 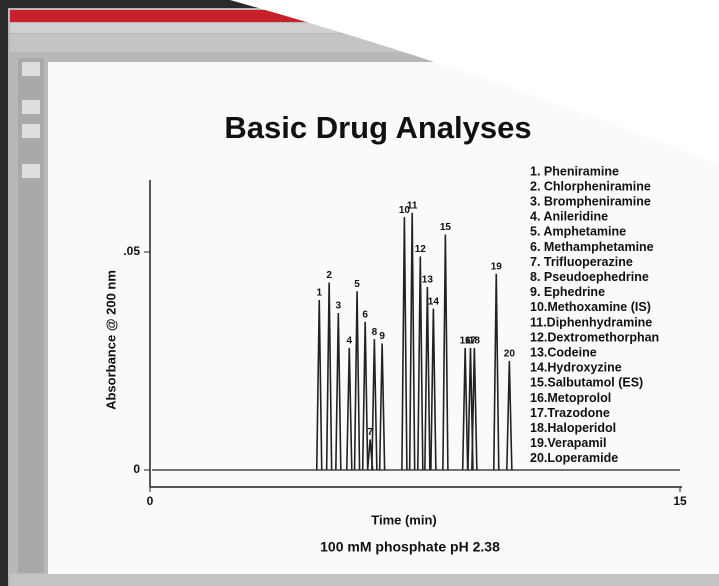 What do you see at coordinates (434, 301) in the screenshot?
I see `peak-label: 14` at bounding box center [434, 301].